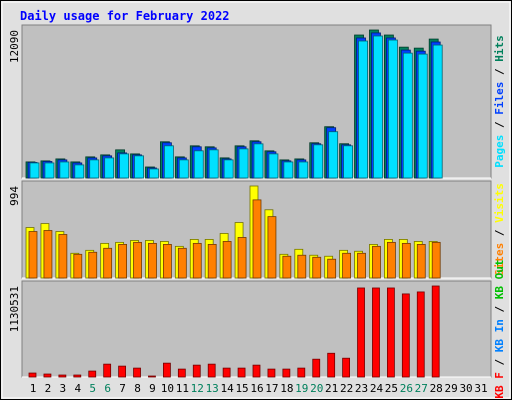  What do you see at coordinates (286, 388) in the screenshot?
I see `x-tick-label: 18` at bounding box center [286, 388].